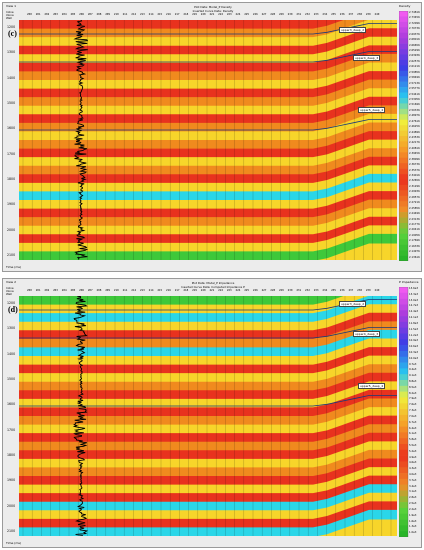 This screenshot has height=550, width=424. I want to click on colorbar-tick: 10.9e3, so click(414, 341).